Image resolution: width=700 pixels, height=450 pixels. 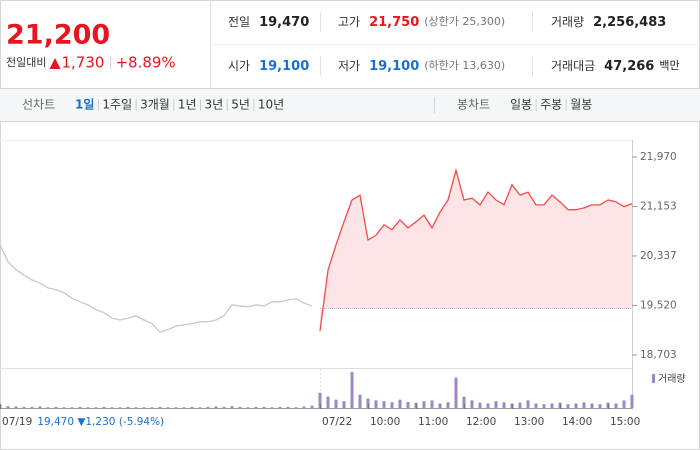 I want to click on info-label: 저가, so click(x=349, y=66).